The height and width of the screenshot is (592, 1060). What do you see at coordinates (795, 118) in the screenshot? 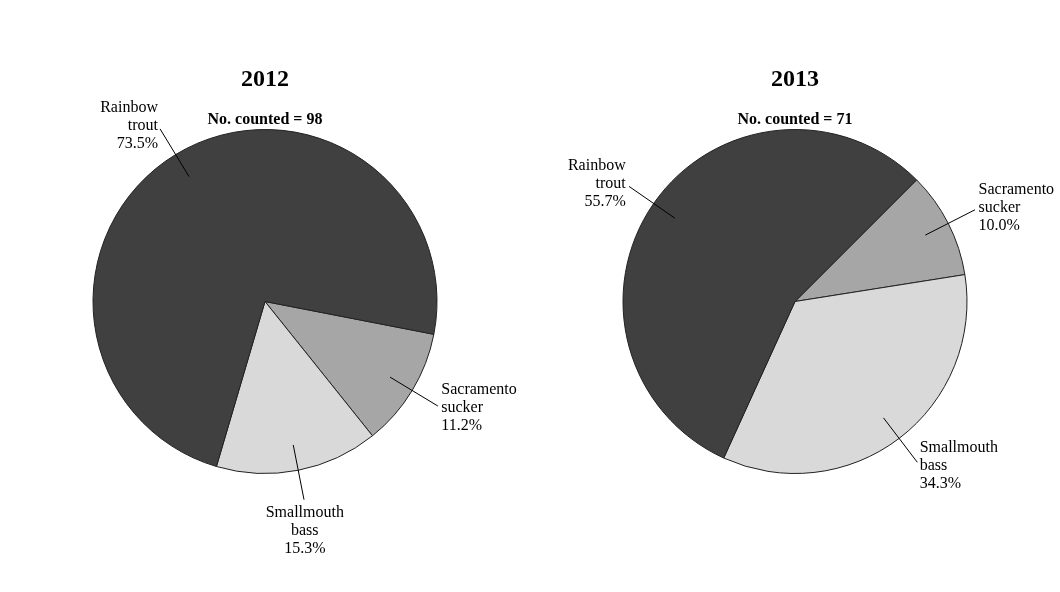
I see `chart-subtitle: No. counted = 71` at bounding box center [795, 118].